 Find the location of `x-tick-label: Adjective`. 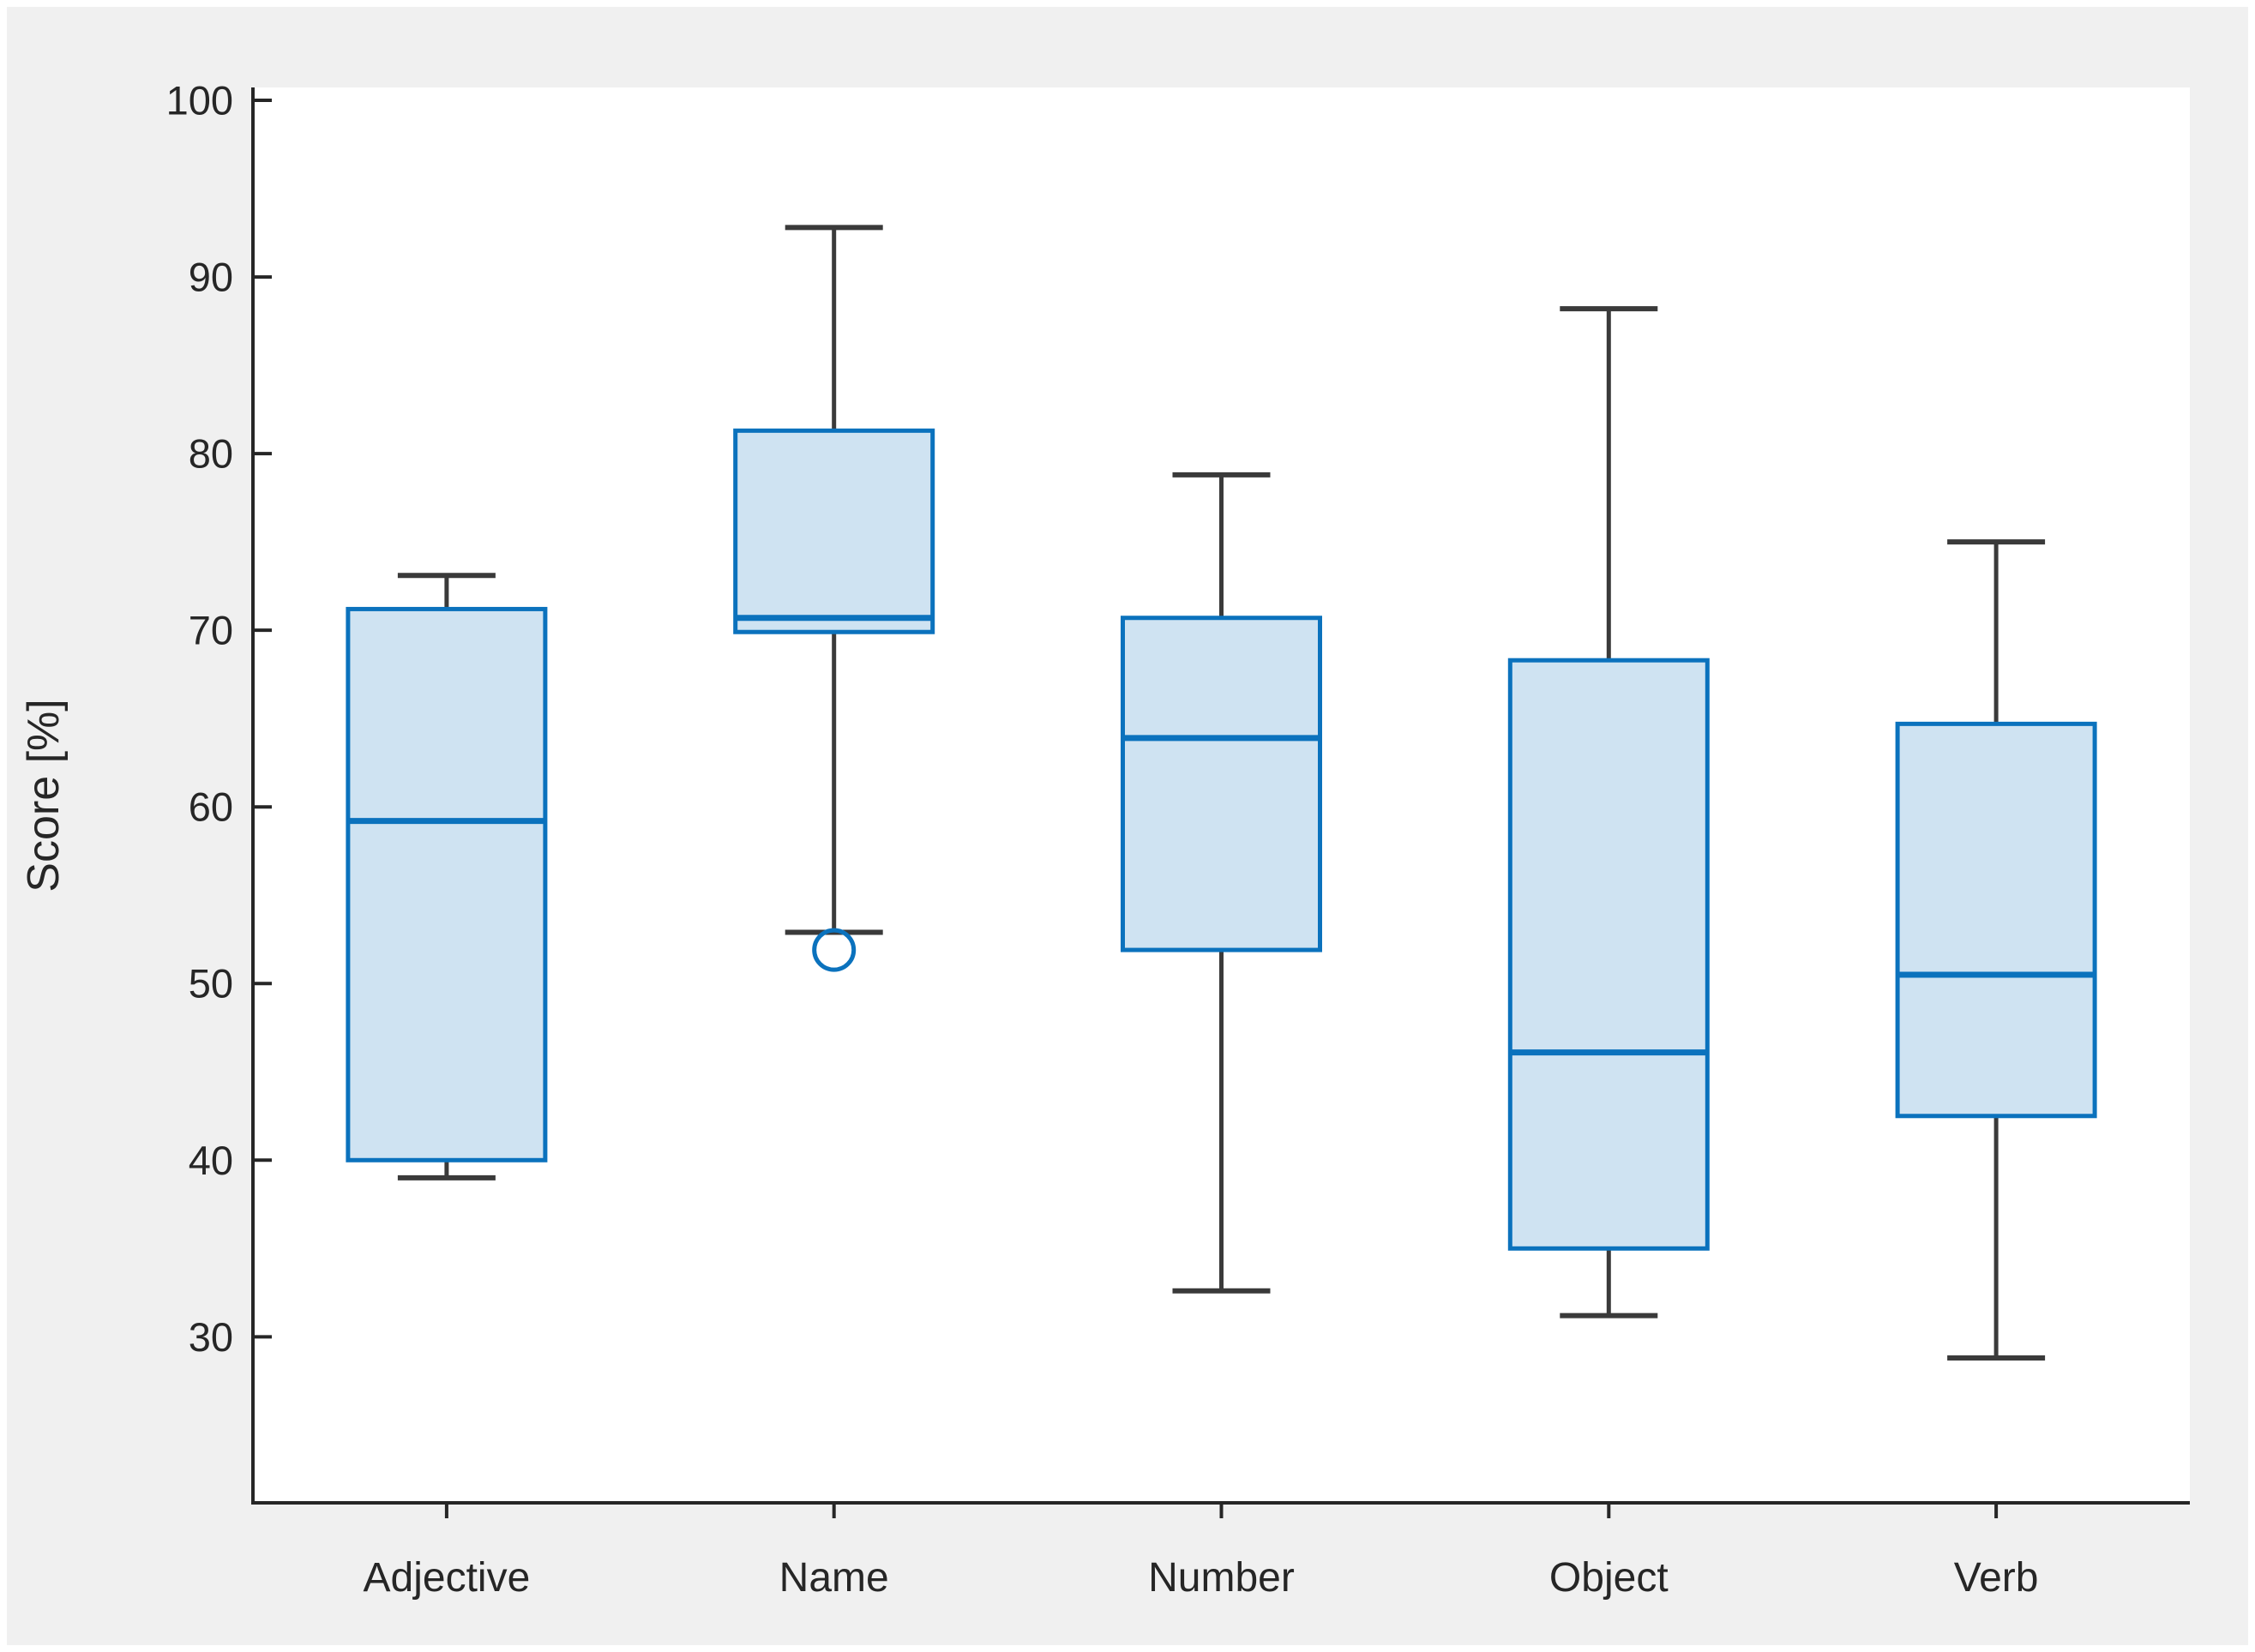

x-tick-label: Adjective is located at coordinates (447, 1578).